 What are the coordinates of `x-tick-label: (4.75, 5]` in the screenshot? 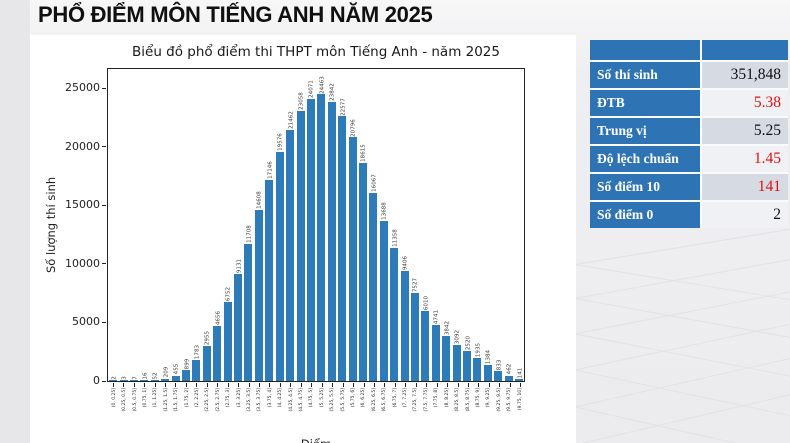 It's located at (310, 397).